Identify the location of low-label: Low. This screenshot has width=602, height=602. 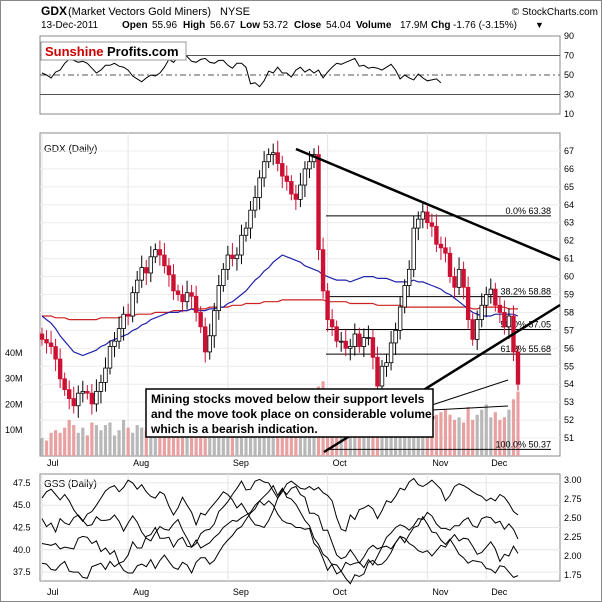
(250, 25).